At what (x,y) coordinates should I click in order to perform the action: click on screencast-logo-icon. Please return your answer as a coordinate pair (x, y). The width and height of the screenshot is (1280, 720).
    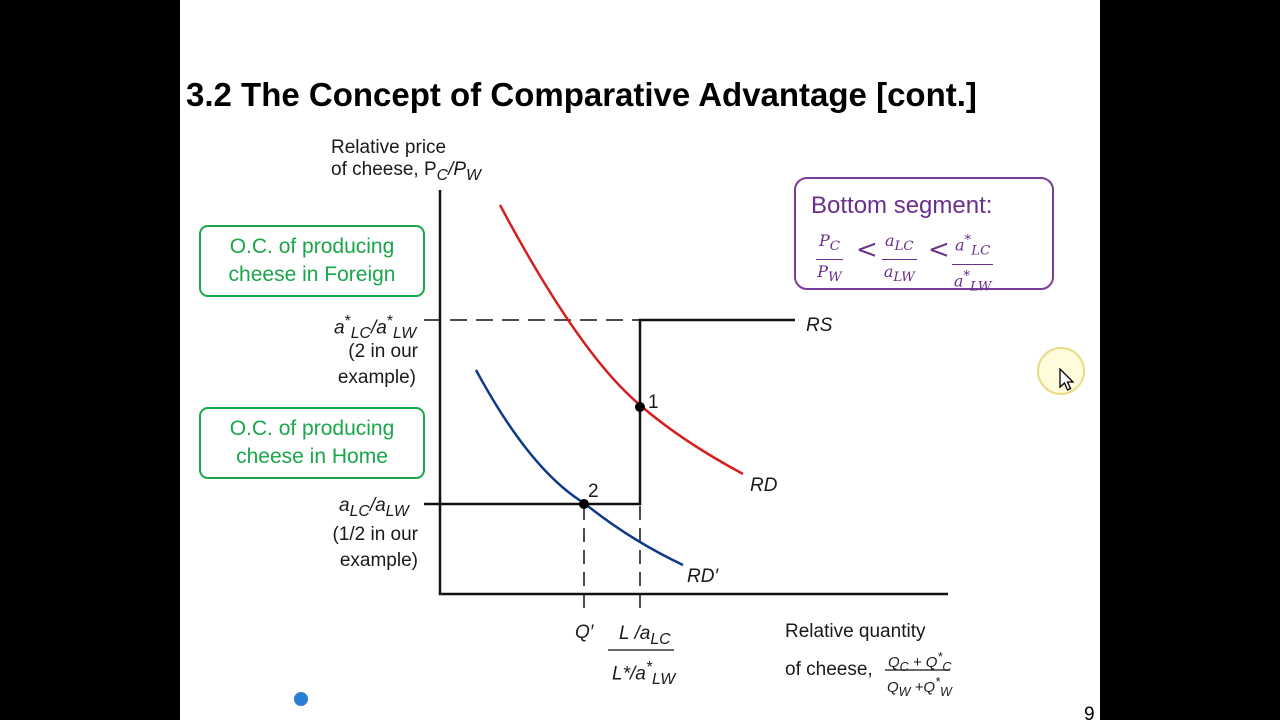
    Looking at the image, I should click on (300, 699).